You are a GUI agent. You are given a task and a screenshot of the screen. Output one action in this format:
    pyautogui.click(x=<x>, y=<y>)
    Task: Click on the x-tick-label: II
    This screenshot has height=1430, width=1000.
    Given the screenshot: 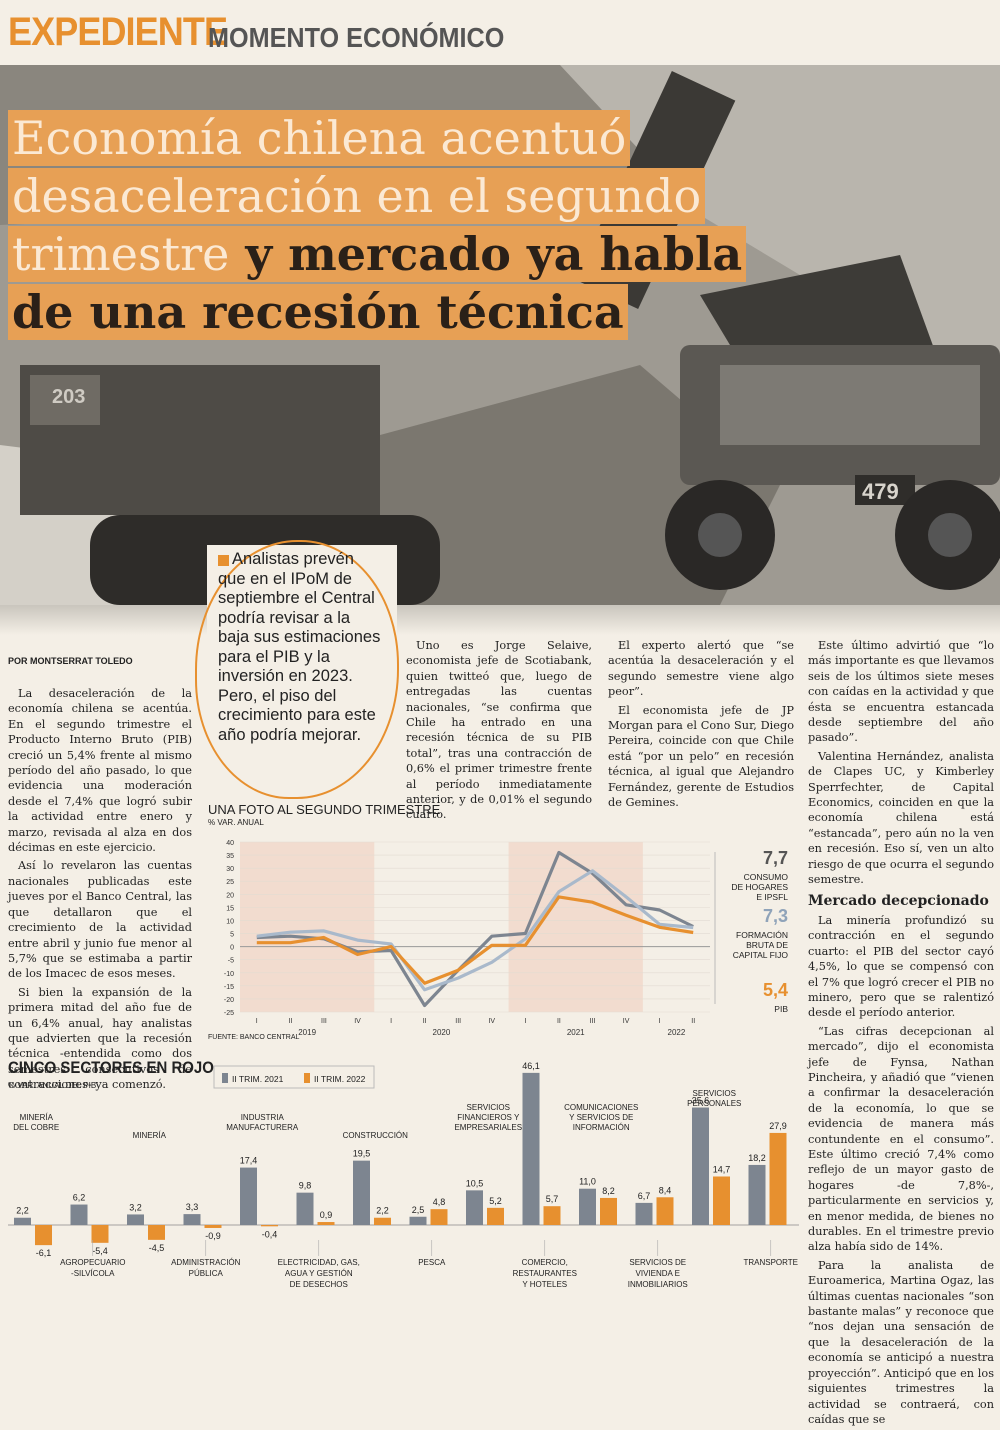 What is the action you would take?
    pyautogui.click(x=559, y=1021)
    